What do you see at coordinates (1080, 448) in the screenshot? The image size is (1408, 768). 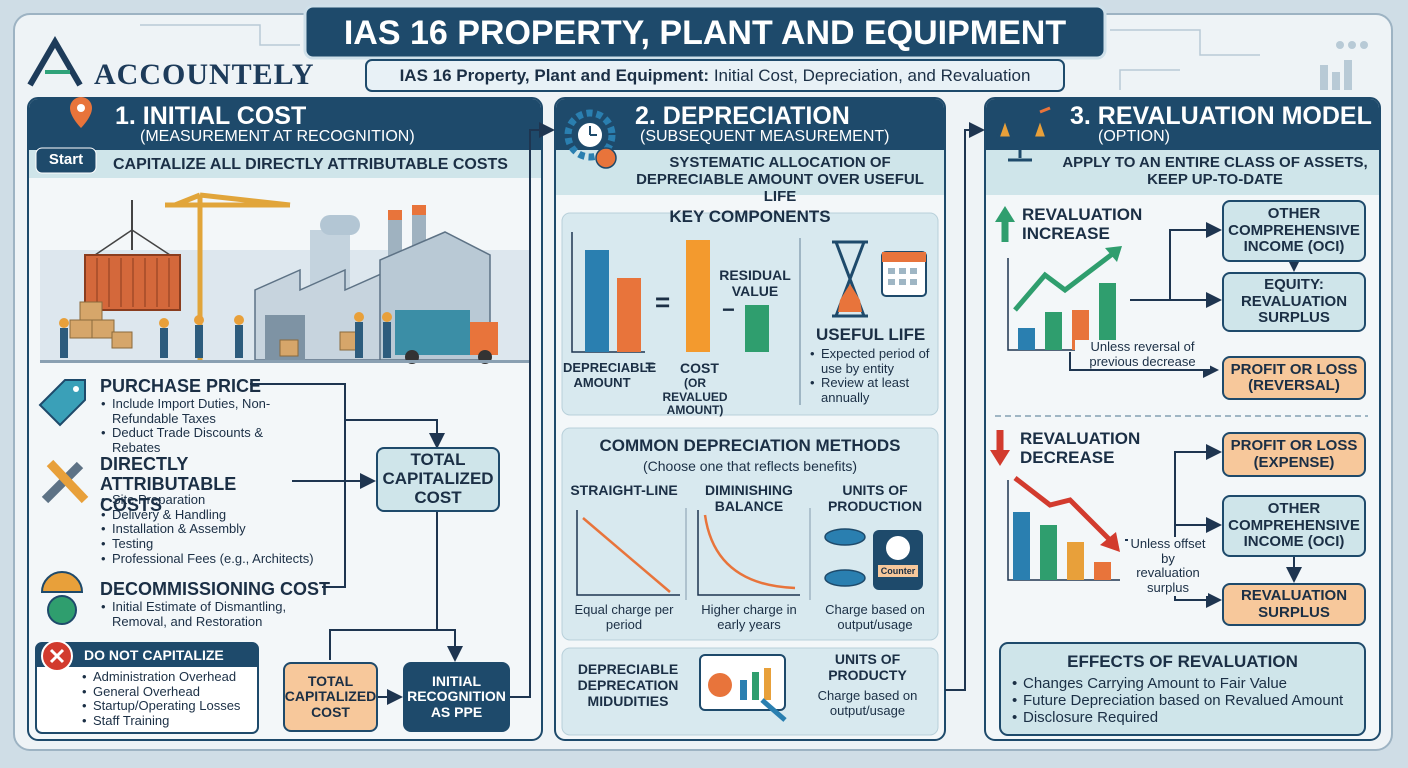 I see `decrease-title: REVALUATION DECREASE` at bounding box center [1080, 448].